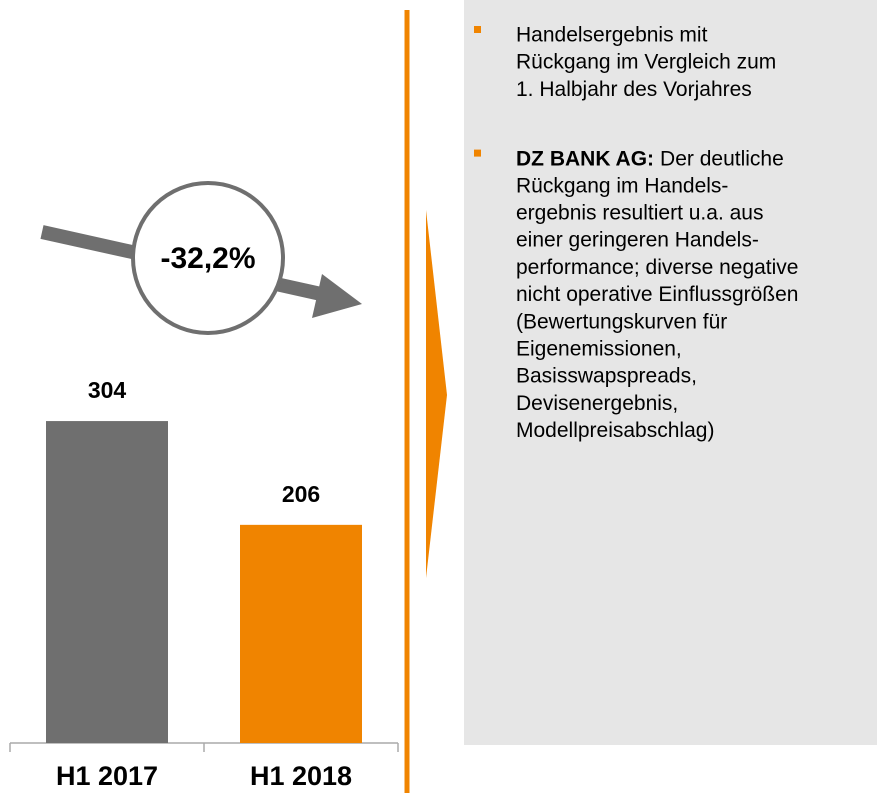 This screenshot has width=877, height=793. I want to click on bullet-text: Handelsergebnis mit, so click(612, 35).